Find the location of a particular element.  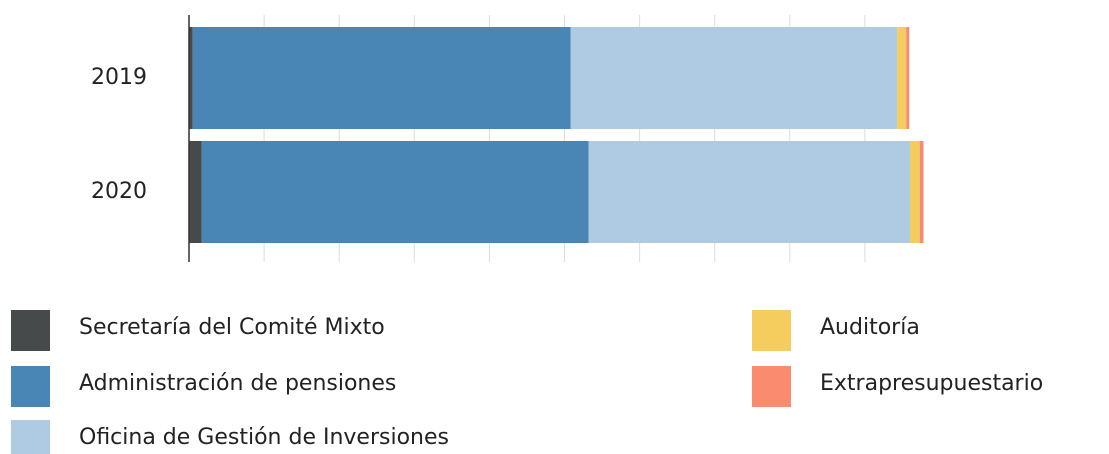

legend-label: Administración de pensiones is located at coordinates (237, 383).